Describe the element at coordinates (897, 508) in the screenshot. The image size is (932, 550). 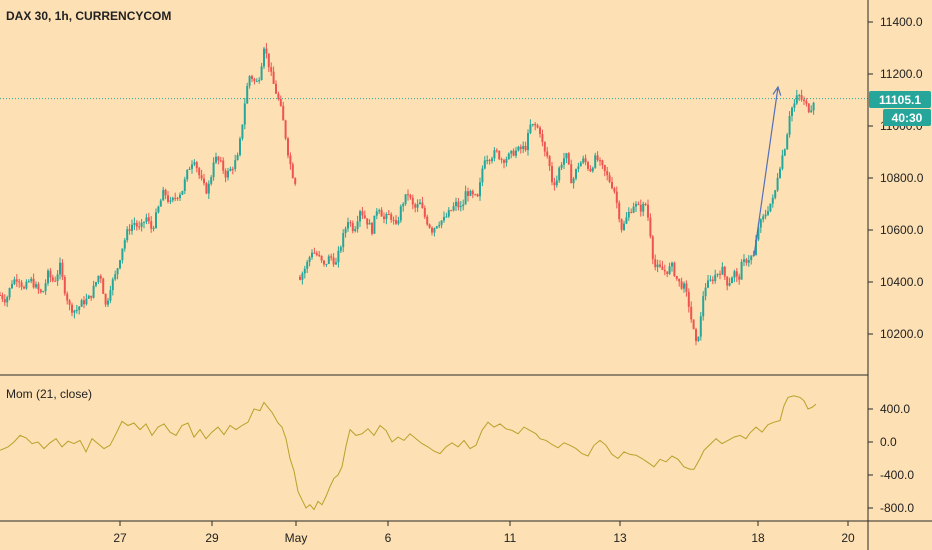
I see `momentum-tick-label: -800.0` at that location.